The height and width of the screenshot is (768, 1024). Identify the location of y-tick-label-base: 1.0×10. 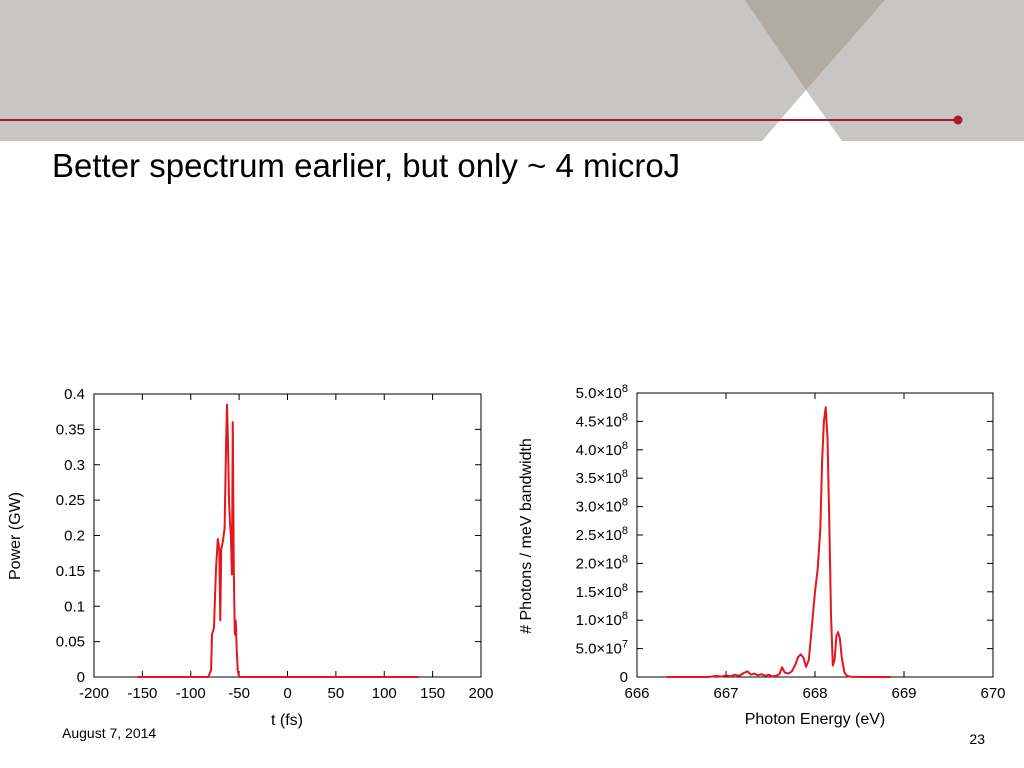
(599, 620).